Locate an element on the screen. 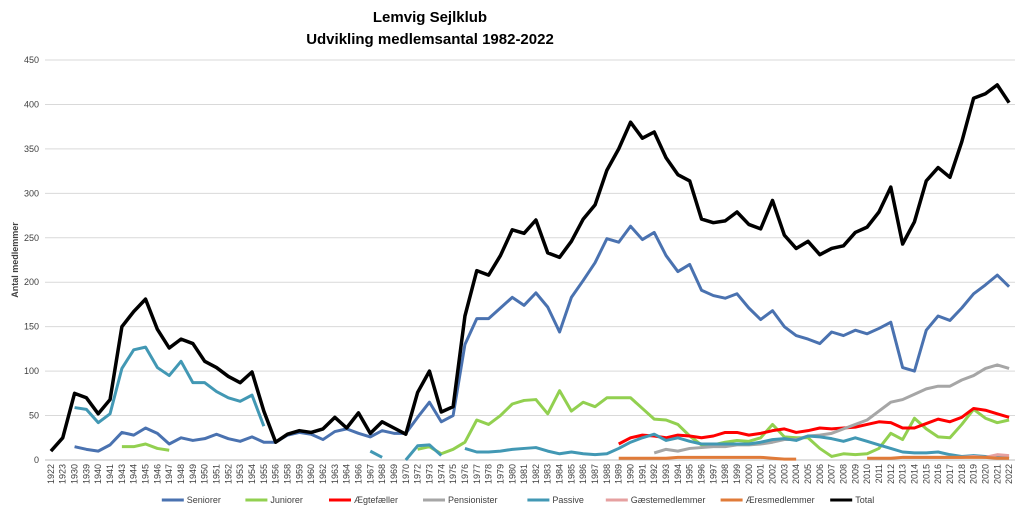  x-tick-label: 1972 is located at coordinates (418, 474).